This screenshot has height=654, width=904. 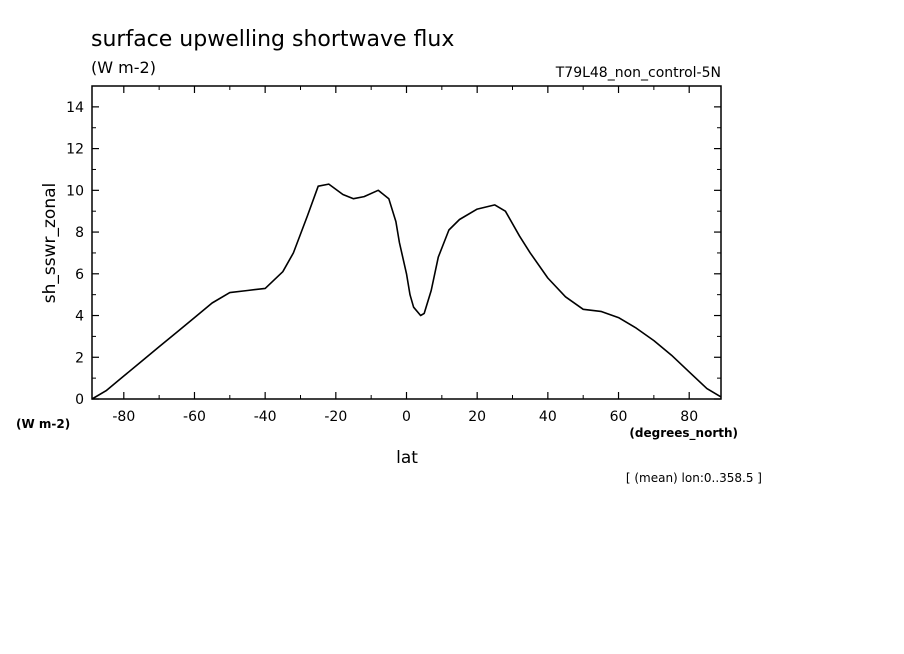 I want to click on footnote: [ (mean) lon:0..358.5 ], so click(x=694, y=478).